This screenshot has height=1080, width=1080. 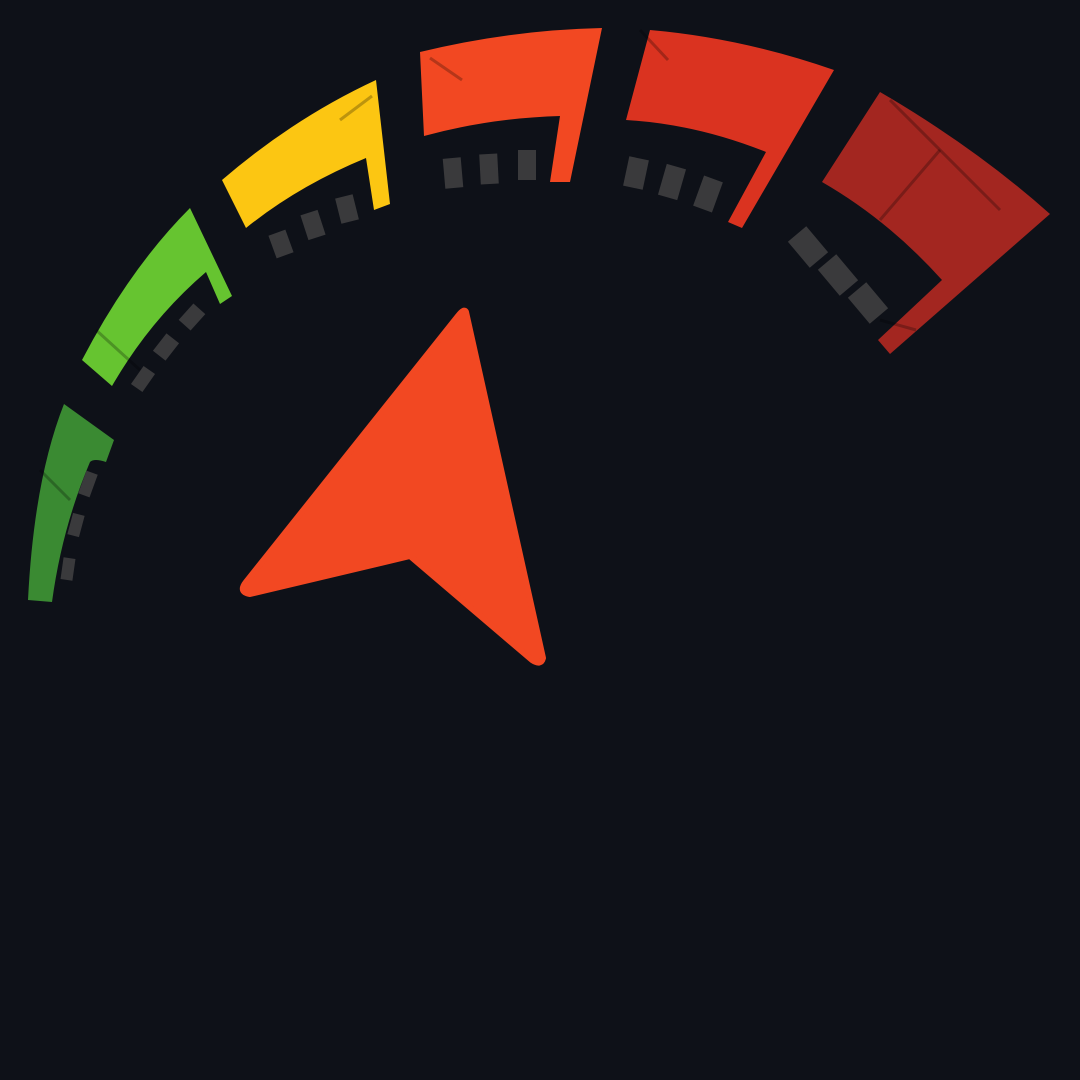 What do you see at coordinates (511, 105) in the screenshot?
I see `gauge-segment-orange` at bounding box center [511, 105].